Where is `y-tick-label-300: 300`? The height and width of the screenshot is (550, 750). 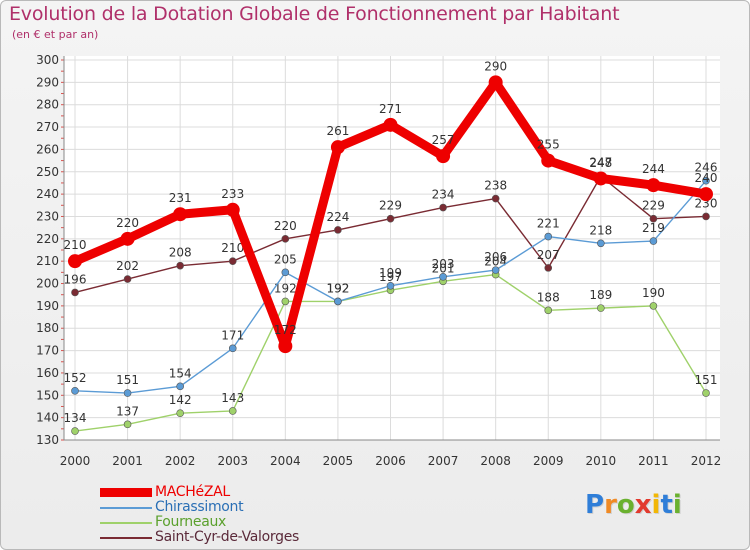
y-tick-label-300: 300 is located at coordinates (47, 60).